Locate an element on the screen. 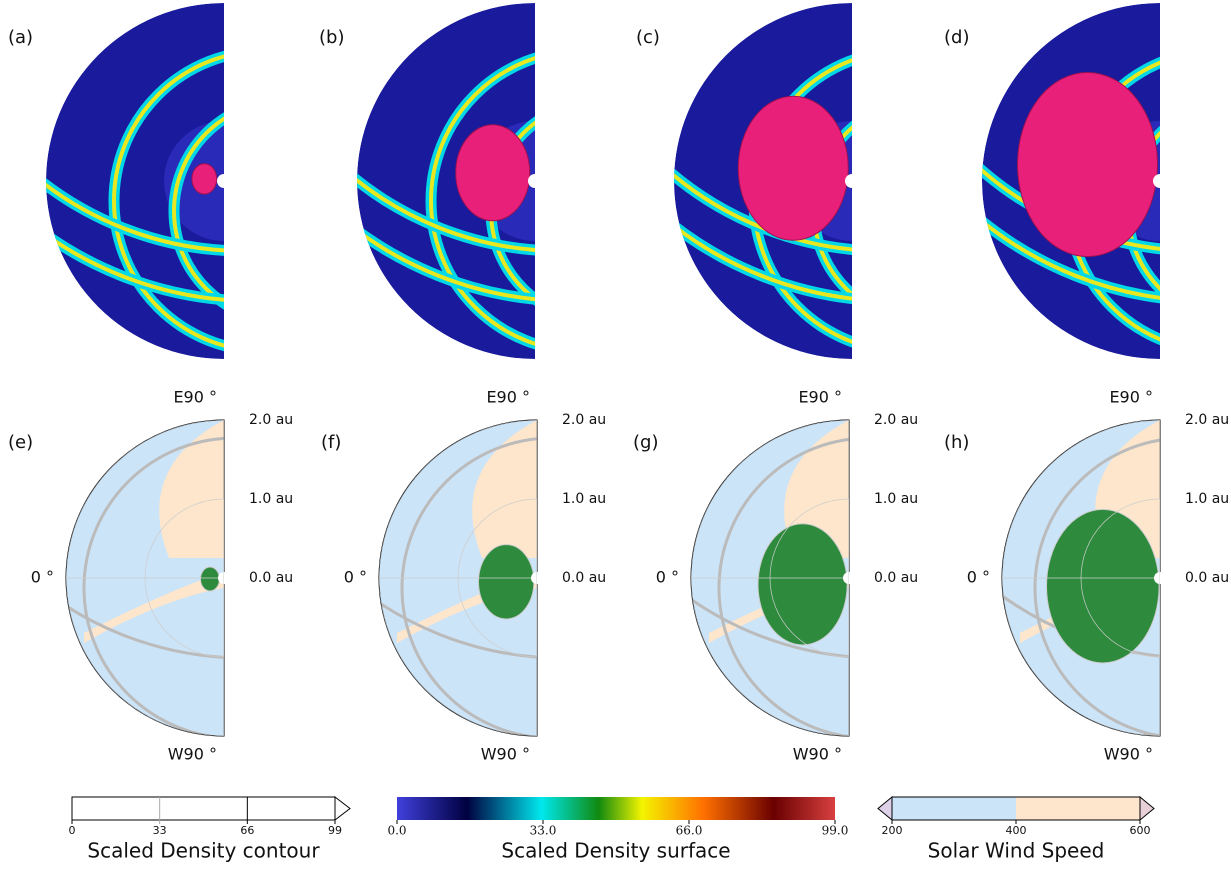  tick-label: 66.0 is located at coordinates (689, 831).